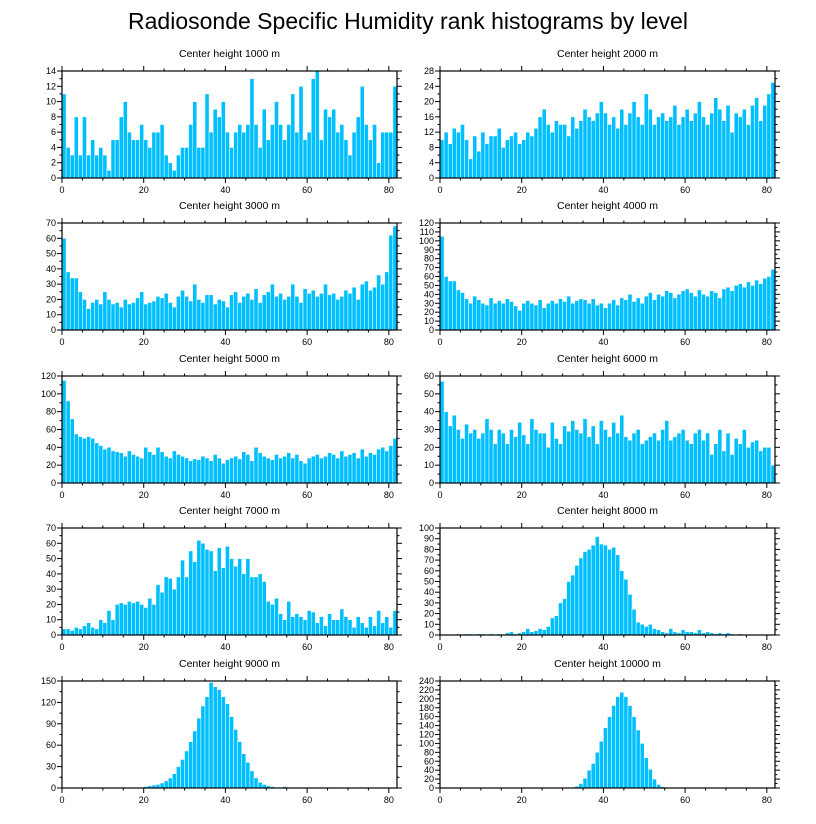 This screenshot has width=816, height=824. Describe the element at coordinates (51, 745) in the screenshot. I see `y-tick-label: 60` at that location.